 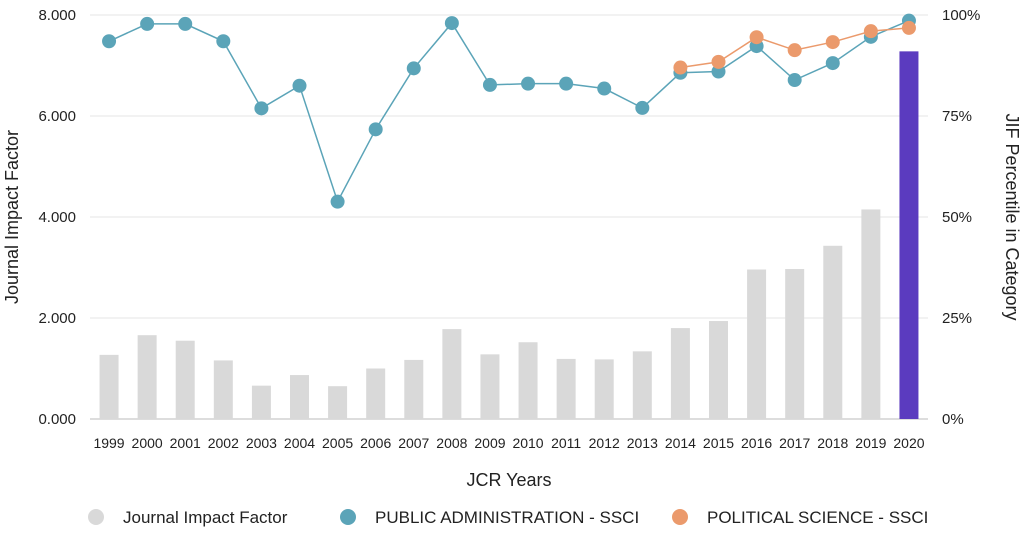 I want to click on y2-axis-title: JIF Percentile in Category, so click(x=1012, y=216).